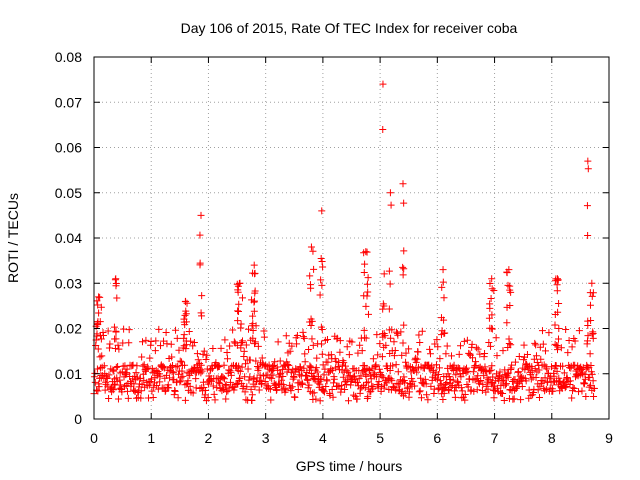 The width and height of the screenshot is (640, 480). What do you see at coordinates (68, 283) in the screenshot?
I see `y-tick-label: 0.03` at bounding box center [68, 283].